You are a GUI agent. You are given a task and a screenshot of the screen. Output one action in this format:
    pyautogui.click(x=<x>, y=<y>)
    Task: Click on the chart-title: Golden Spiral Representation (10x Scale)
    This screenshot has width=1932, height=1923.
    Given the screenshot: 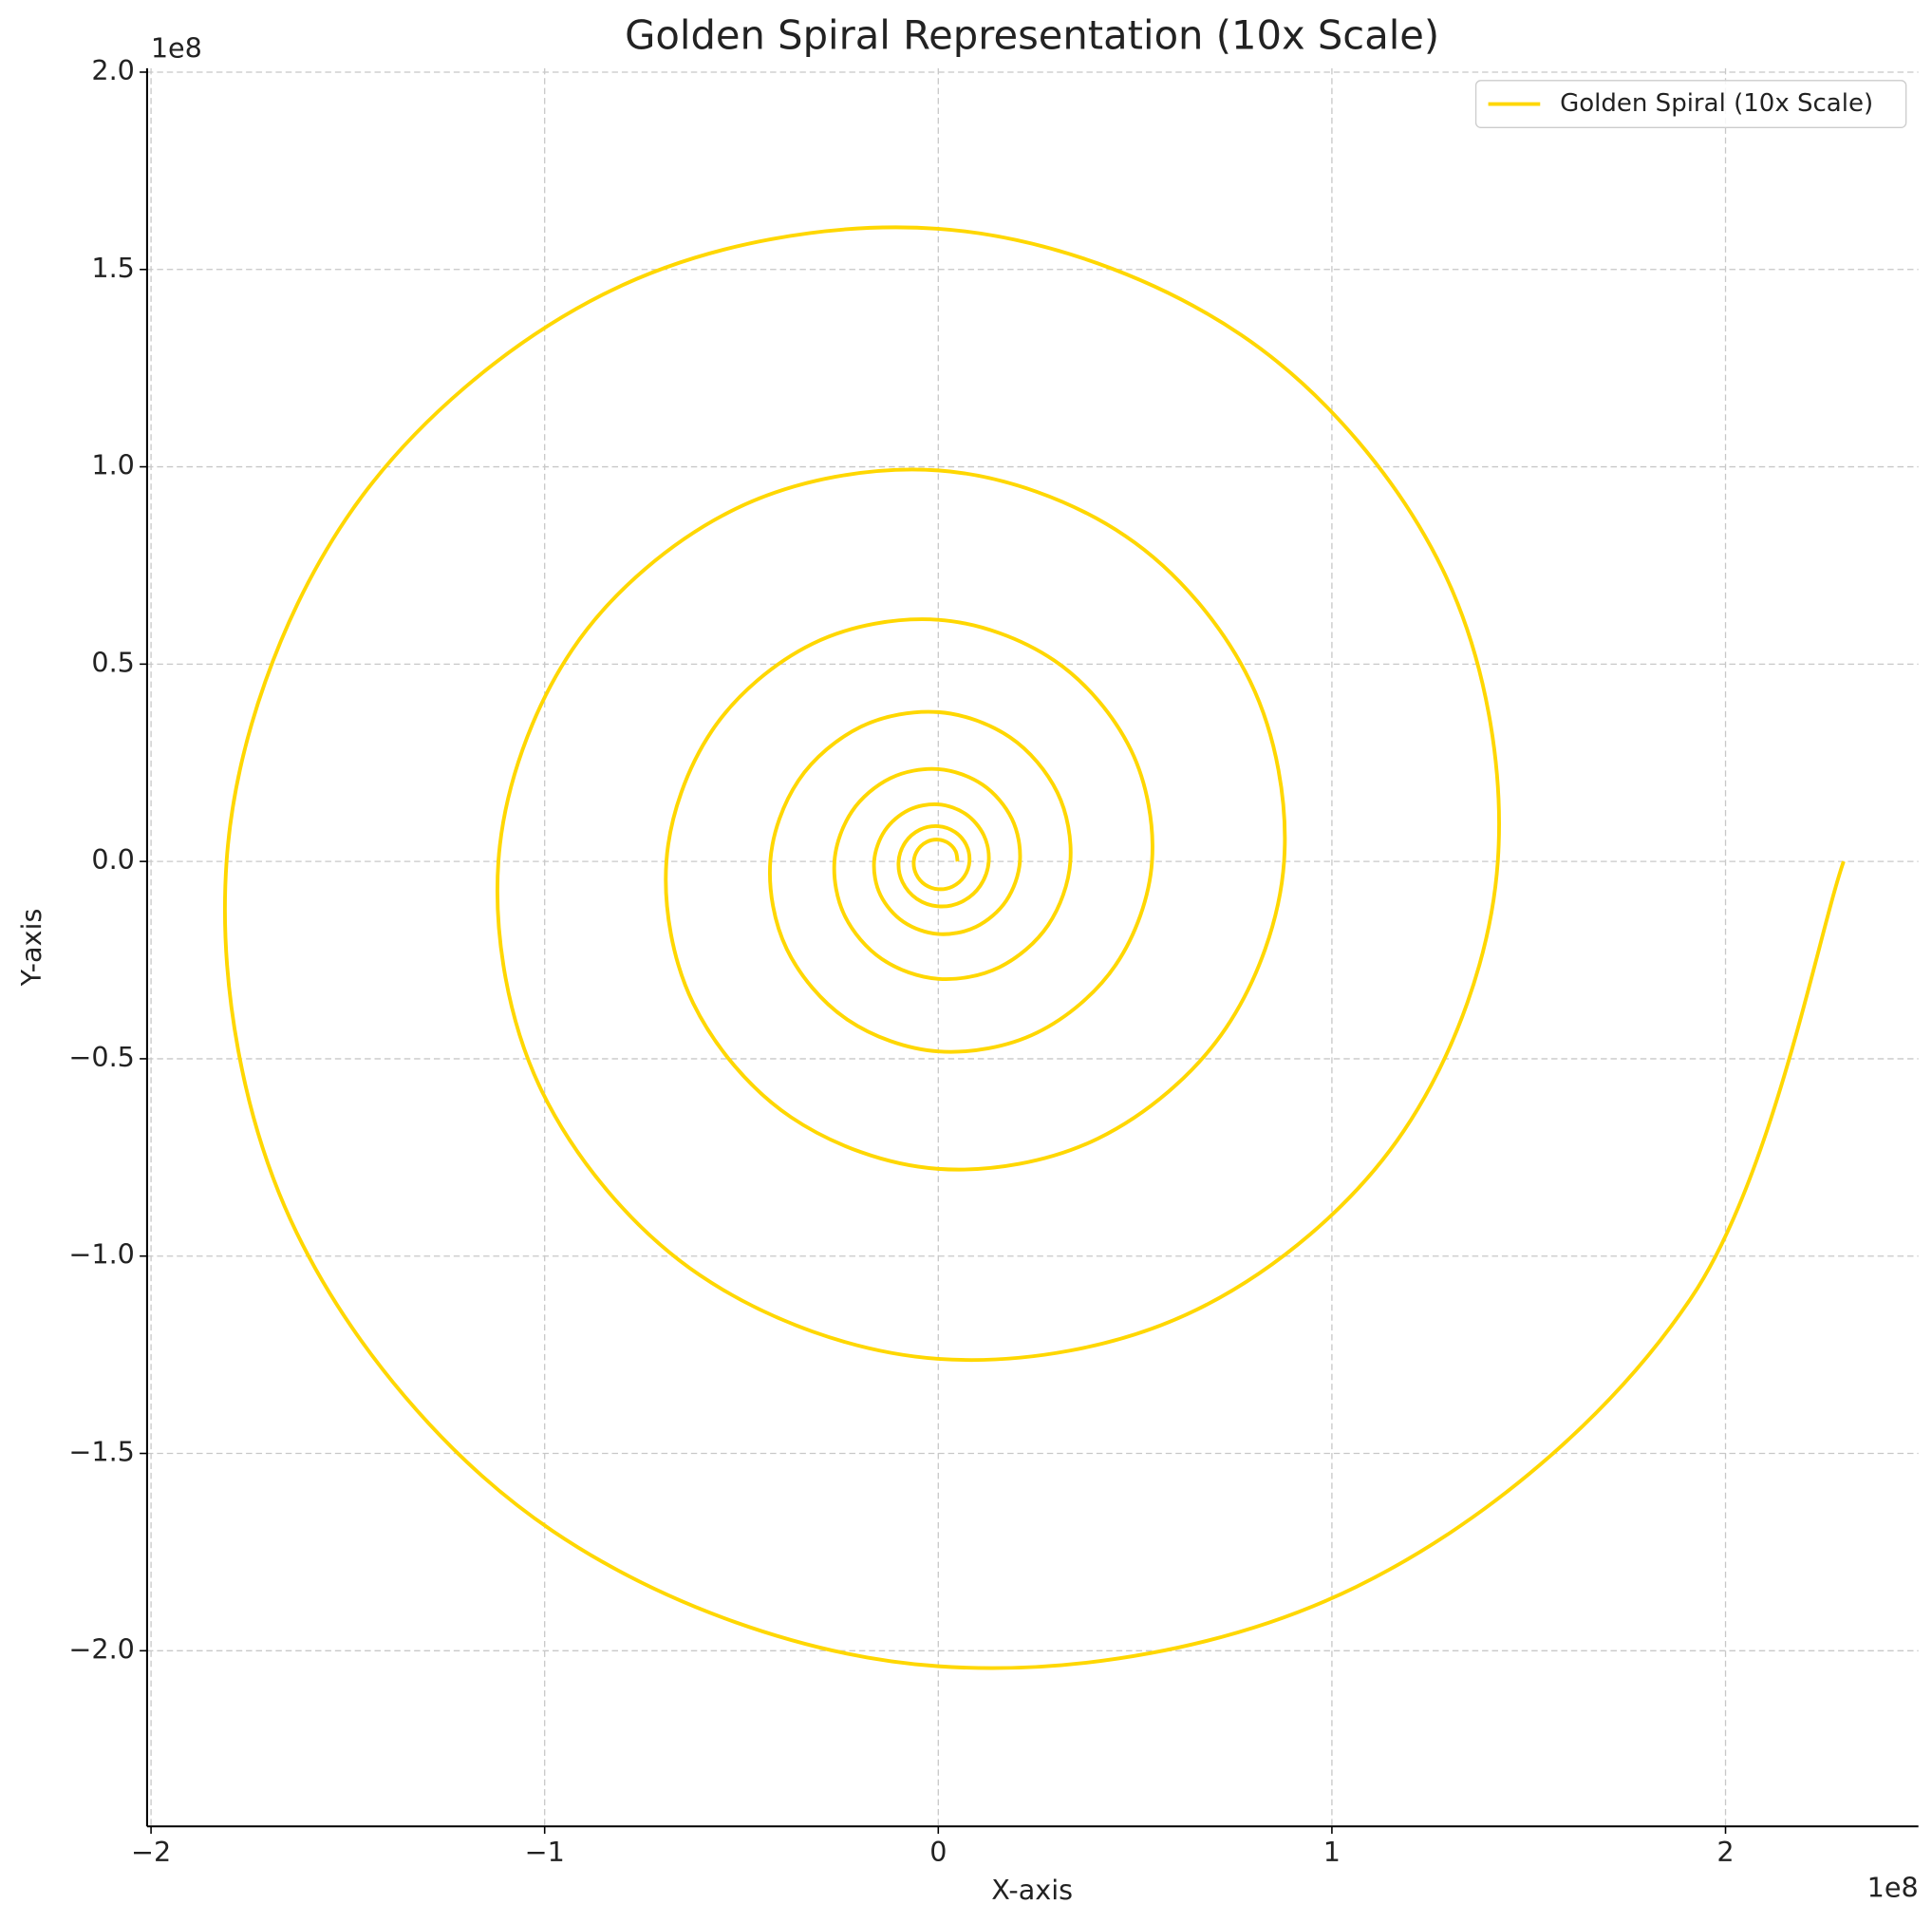 What is the action you would take?
    pyautogui.click(x=1032, y=35)
    